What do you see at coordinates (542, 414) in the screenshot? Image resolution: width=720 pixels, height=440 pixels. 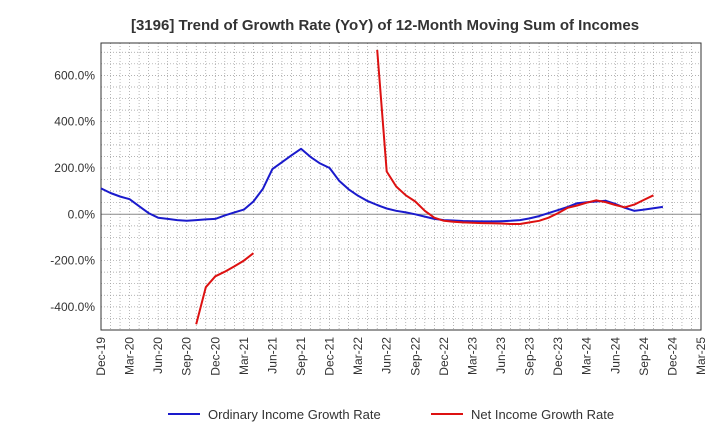 I see `legend-label-net-income: Net Income Growth Rate` at bounding box center [542, 414].